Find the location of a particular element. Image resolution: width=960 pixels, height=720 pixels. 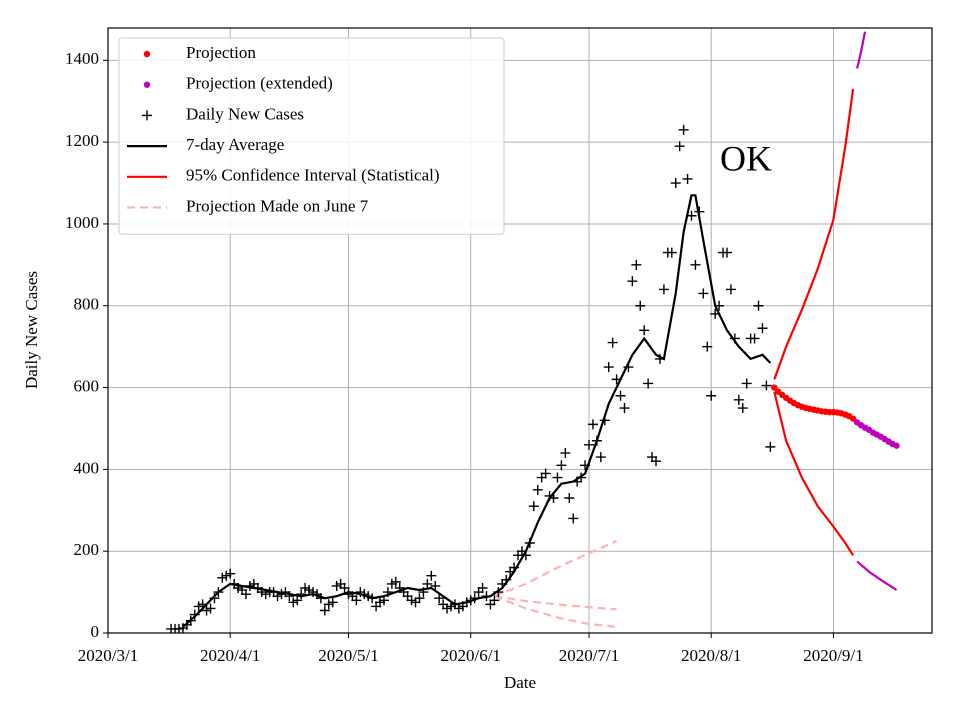

x-tick-label: 2020/8/1 is located at coordinates (711, 655).